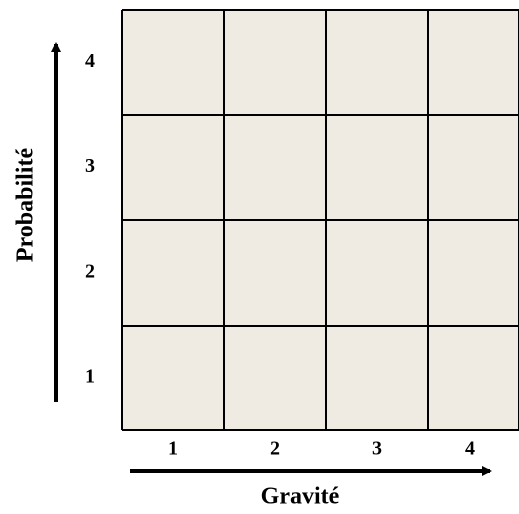 The height and width of the screenshot is (514, 519). I want to click on y-tick-label: 2, so click(90, 272).